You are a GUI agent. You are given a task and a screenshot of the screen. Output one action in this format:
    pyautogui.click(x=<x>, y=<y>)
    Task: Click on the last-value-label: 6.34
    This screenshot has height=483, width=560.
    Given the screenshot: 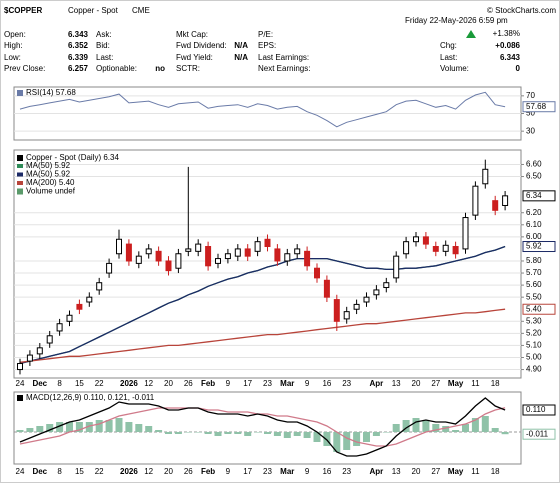 What is the action you would take?
    pyautogui.click(x=534, y=195)
    